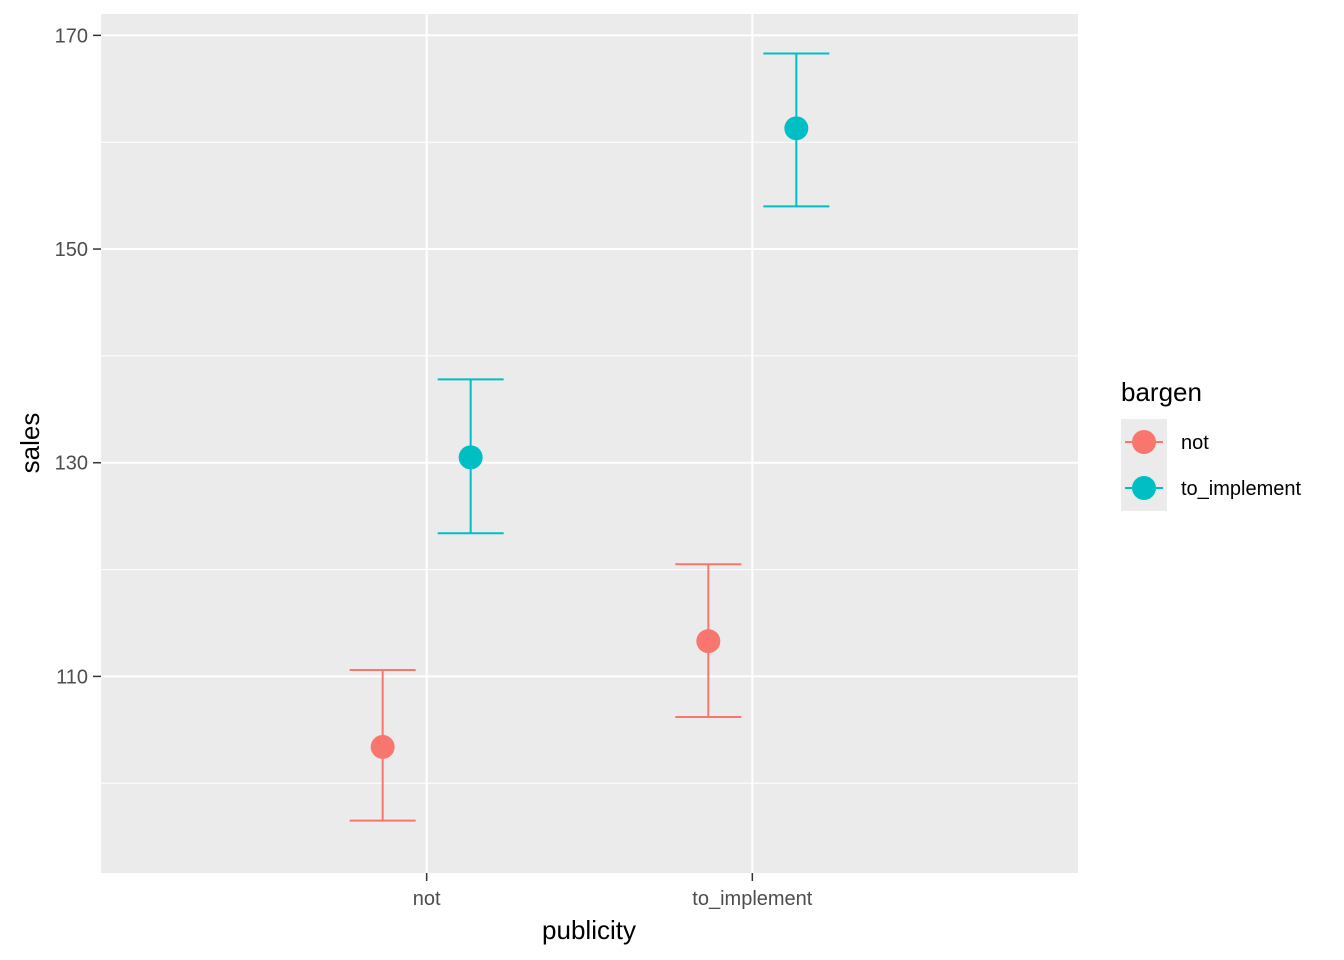  What do you see at coordinates (752, 899) in the screenshot?
I see `x-tick-label: to_implement` at bounding box center [752, 899].